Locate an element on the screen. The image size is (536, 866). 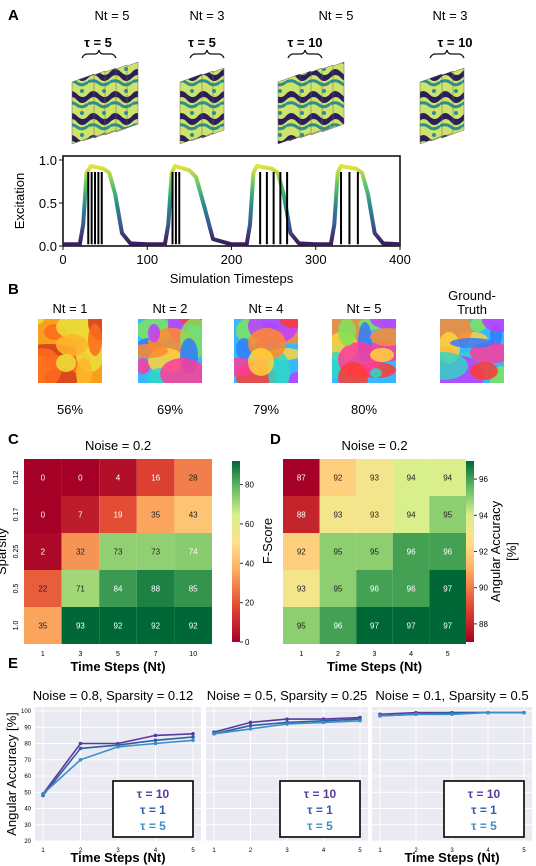
x-tick-label: 5 is located at coordinates (193, 851).